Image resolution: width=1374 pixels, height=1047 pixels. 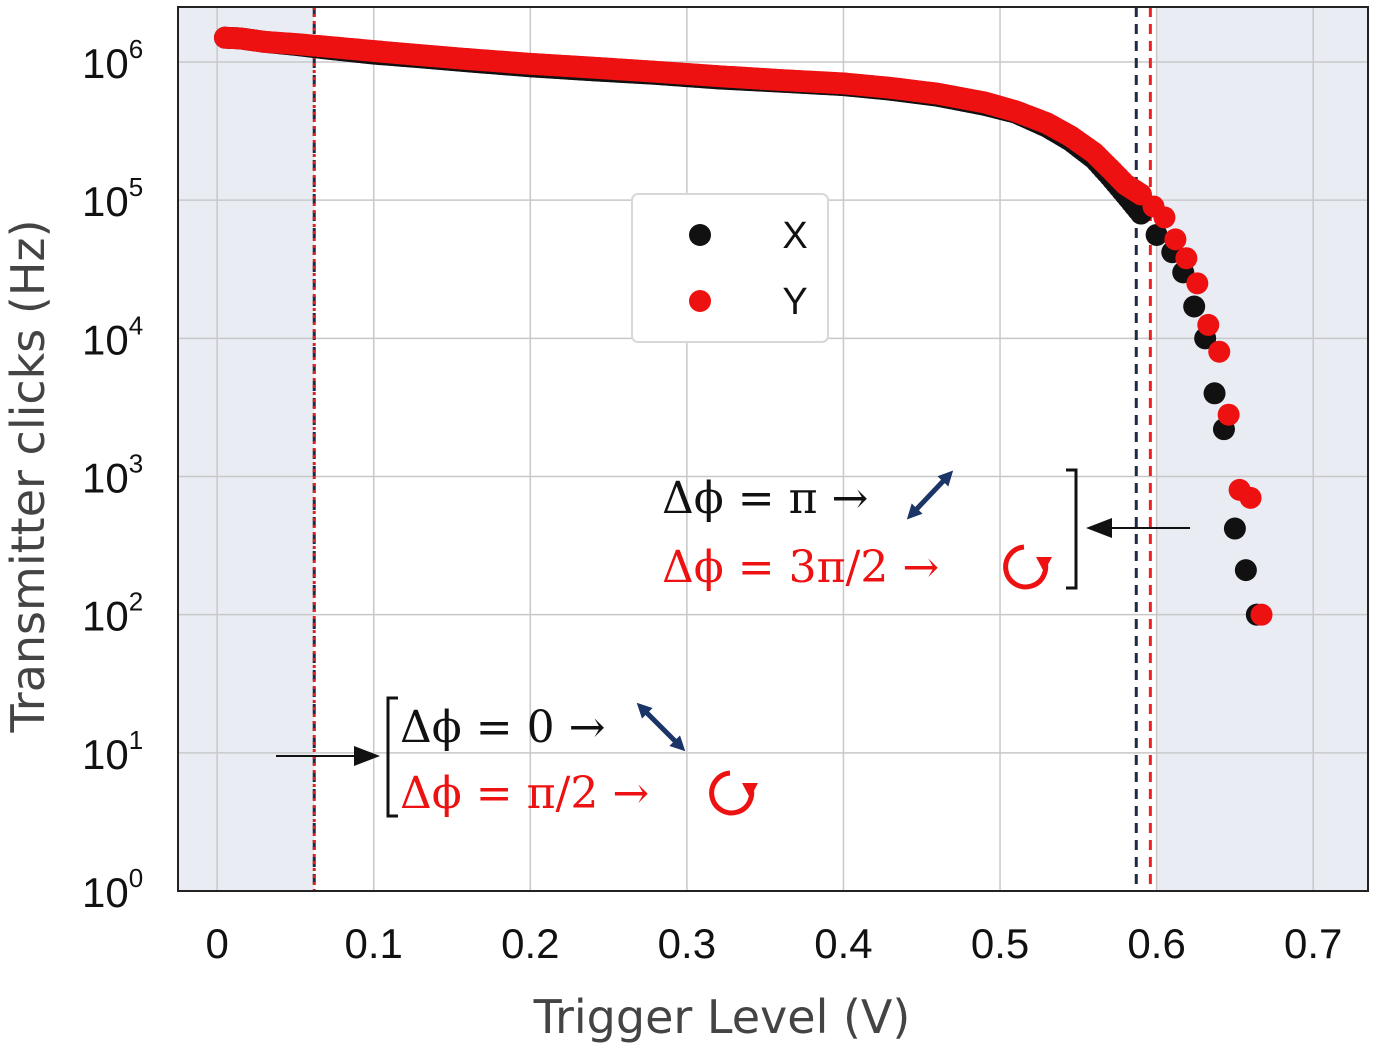 I want to click on bracket-upper, so click(x=1072, y=529).